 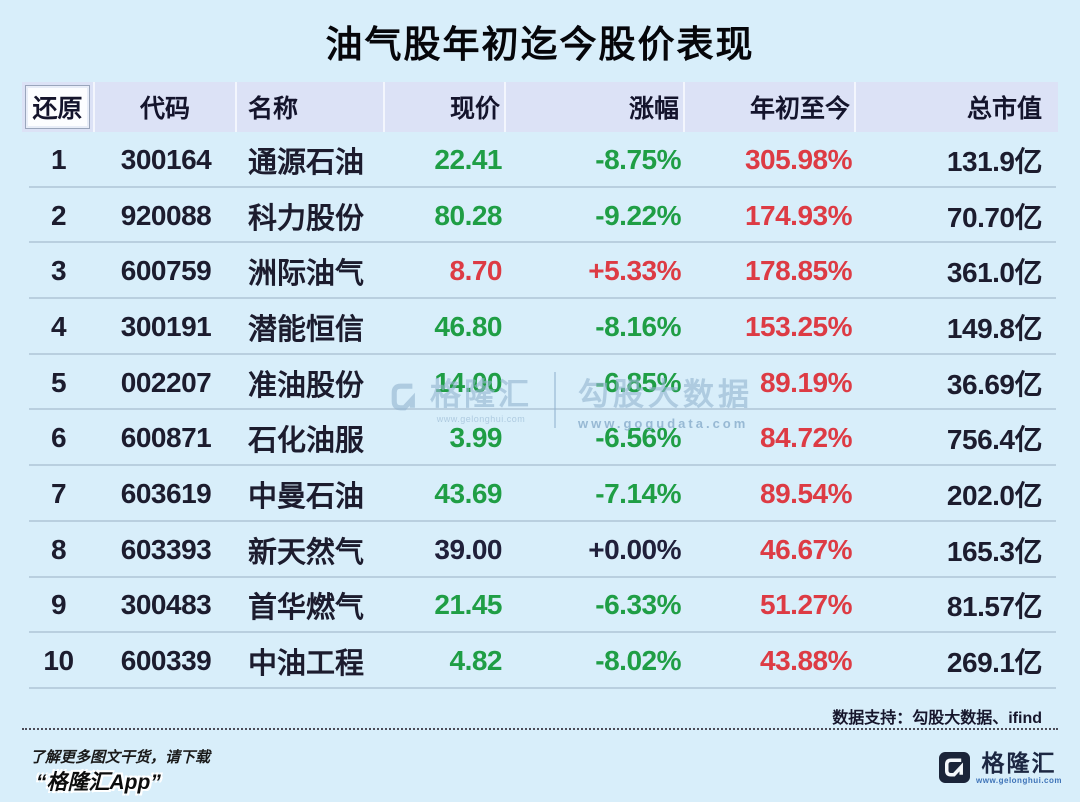 What do you see at coordinates (798, 326) in the screenshot?
I see `cell-ytd-pct: 153.25%` at bounding box center [798, 326].